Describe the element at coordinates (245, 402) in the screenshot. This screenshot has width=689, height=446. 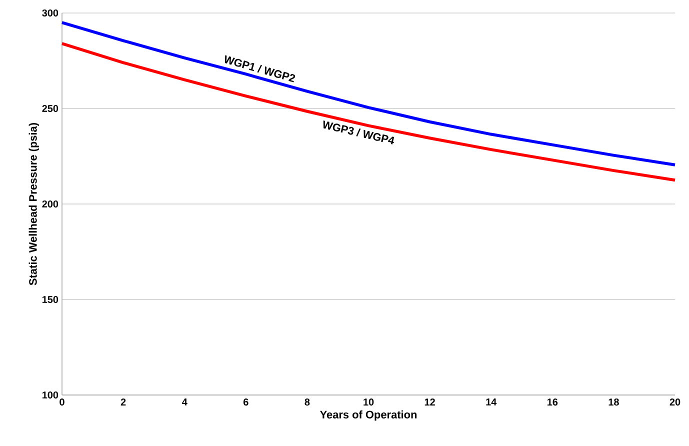
I see `x-tick-label: 6` at that location.